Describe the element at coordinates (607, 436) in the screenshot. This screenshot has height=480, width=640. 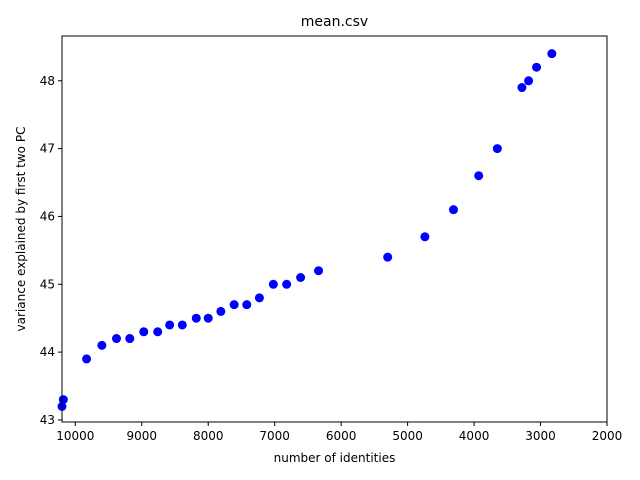
I see `x-tick-label: 2000` at that location.